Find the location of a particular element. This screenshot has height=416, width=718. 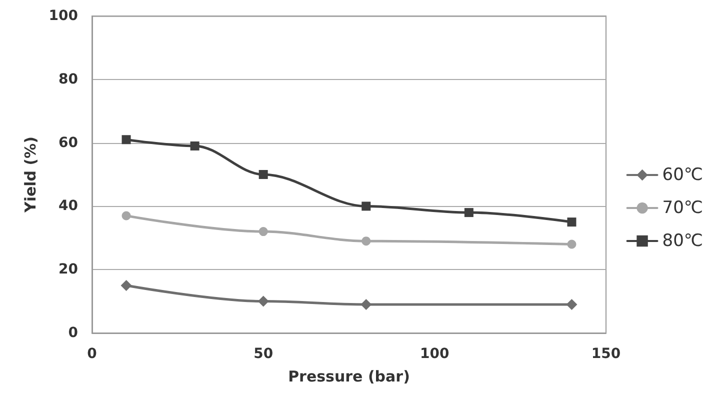

x-tick-label: 50 is located at coordinates (264, 354).